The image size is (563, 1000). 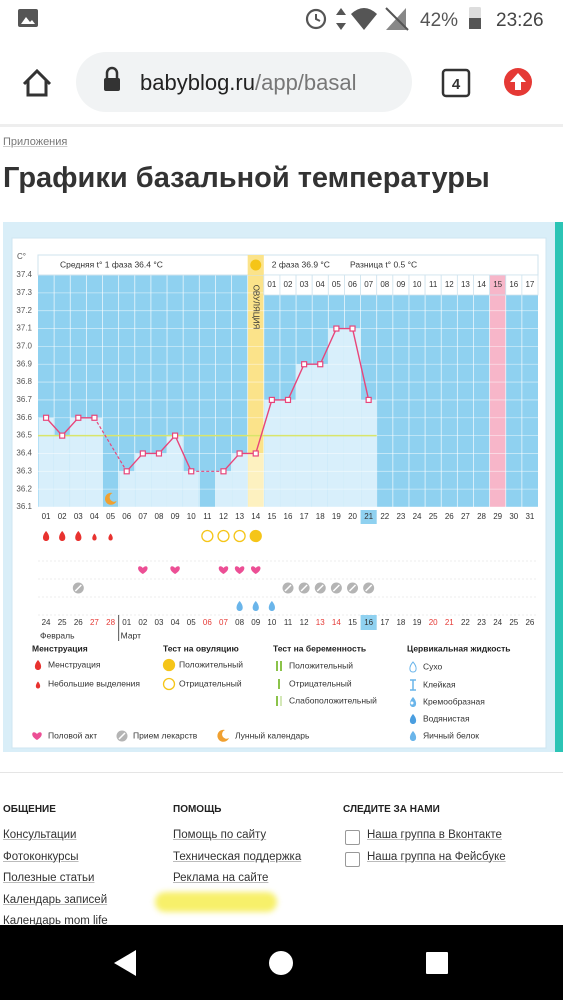 What do you see at coordinates (384, 284) in the screenshot?
I see `dpo-label: 08` at bounding box center [384, 284].